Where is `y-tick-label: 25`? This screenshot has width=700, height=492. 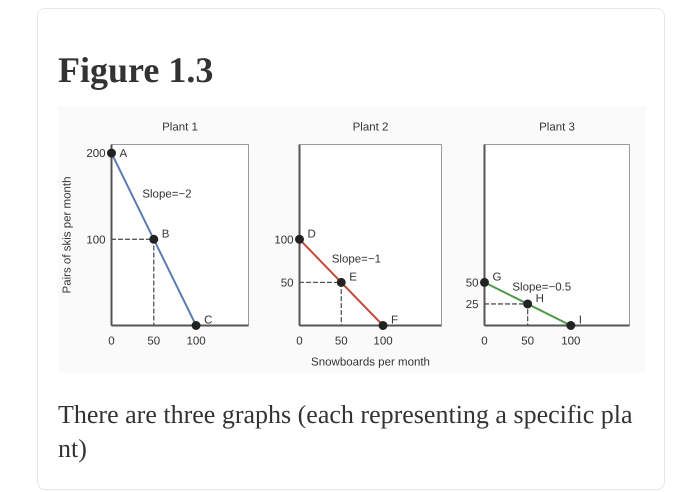 y-tick-label: 25 is located at coordinates (472, 304).